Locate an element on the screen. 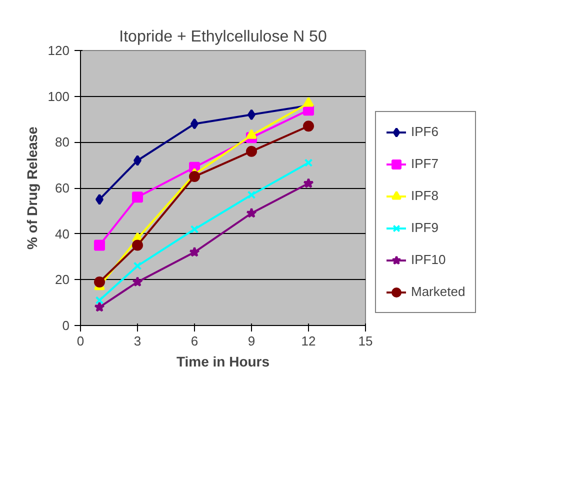 The height and width of the screenshot is (501, 587). legend-label: IPF8 is located at coordinates (424, 195).